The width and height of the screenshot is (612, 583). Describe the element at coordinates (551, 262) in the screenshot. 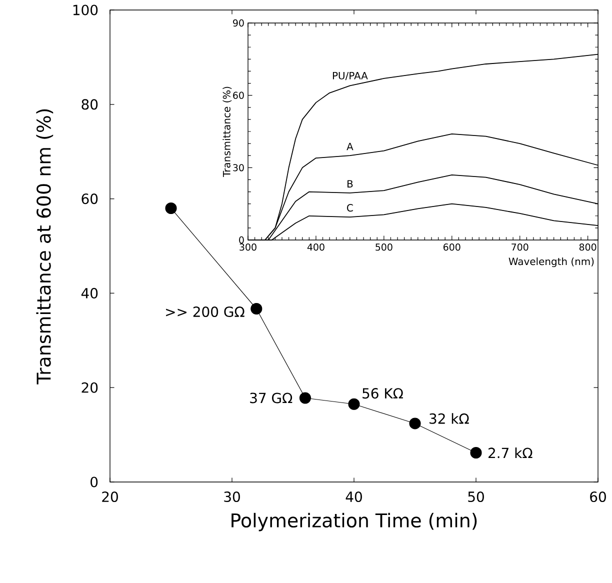

I see `x-axis-title: Wavelength (nm)` at that location.